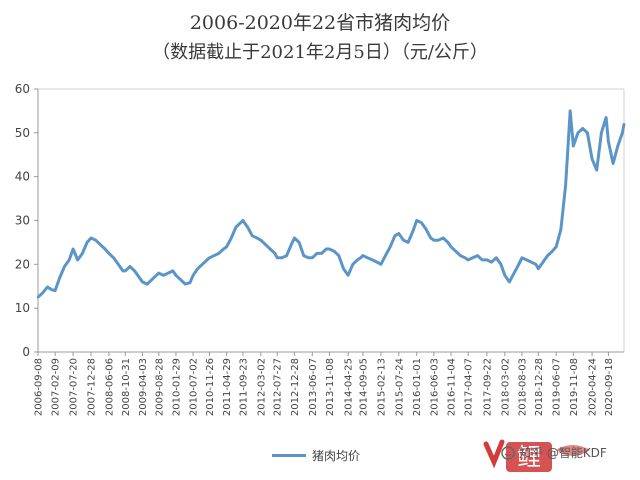 Image resolution: width=640 pixels, height=480 pixels. What do you see at coordinates (593, 387) in the screenshot?
I see `x-tick-label: 2020-04-24` at bounding box center [593, 387].